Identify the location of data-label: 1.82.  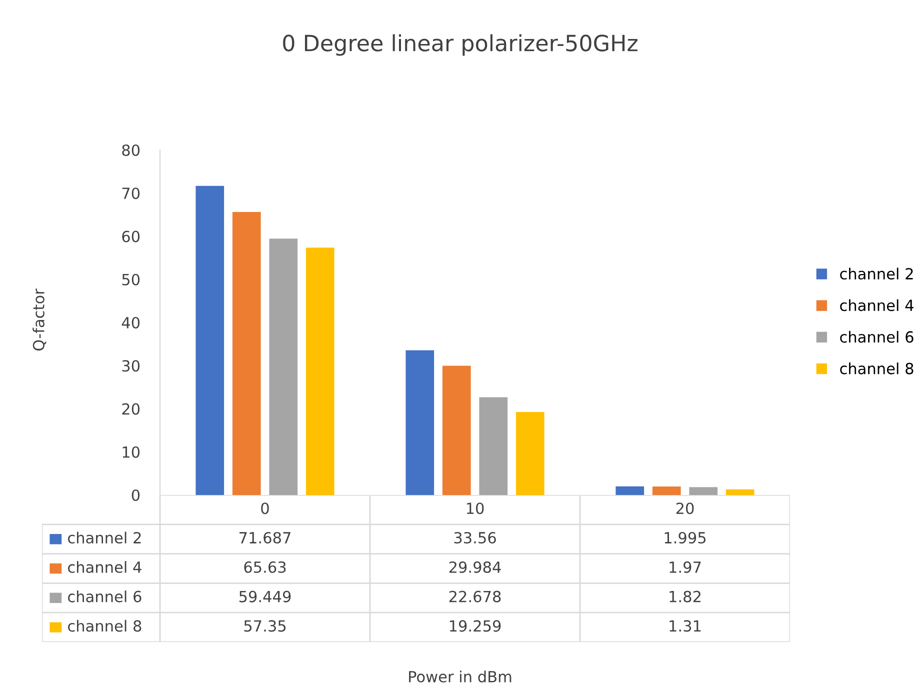
(685, 596).